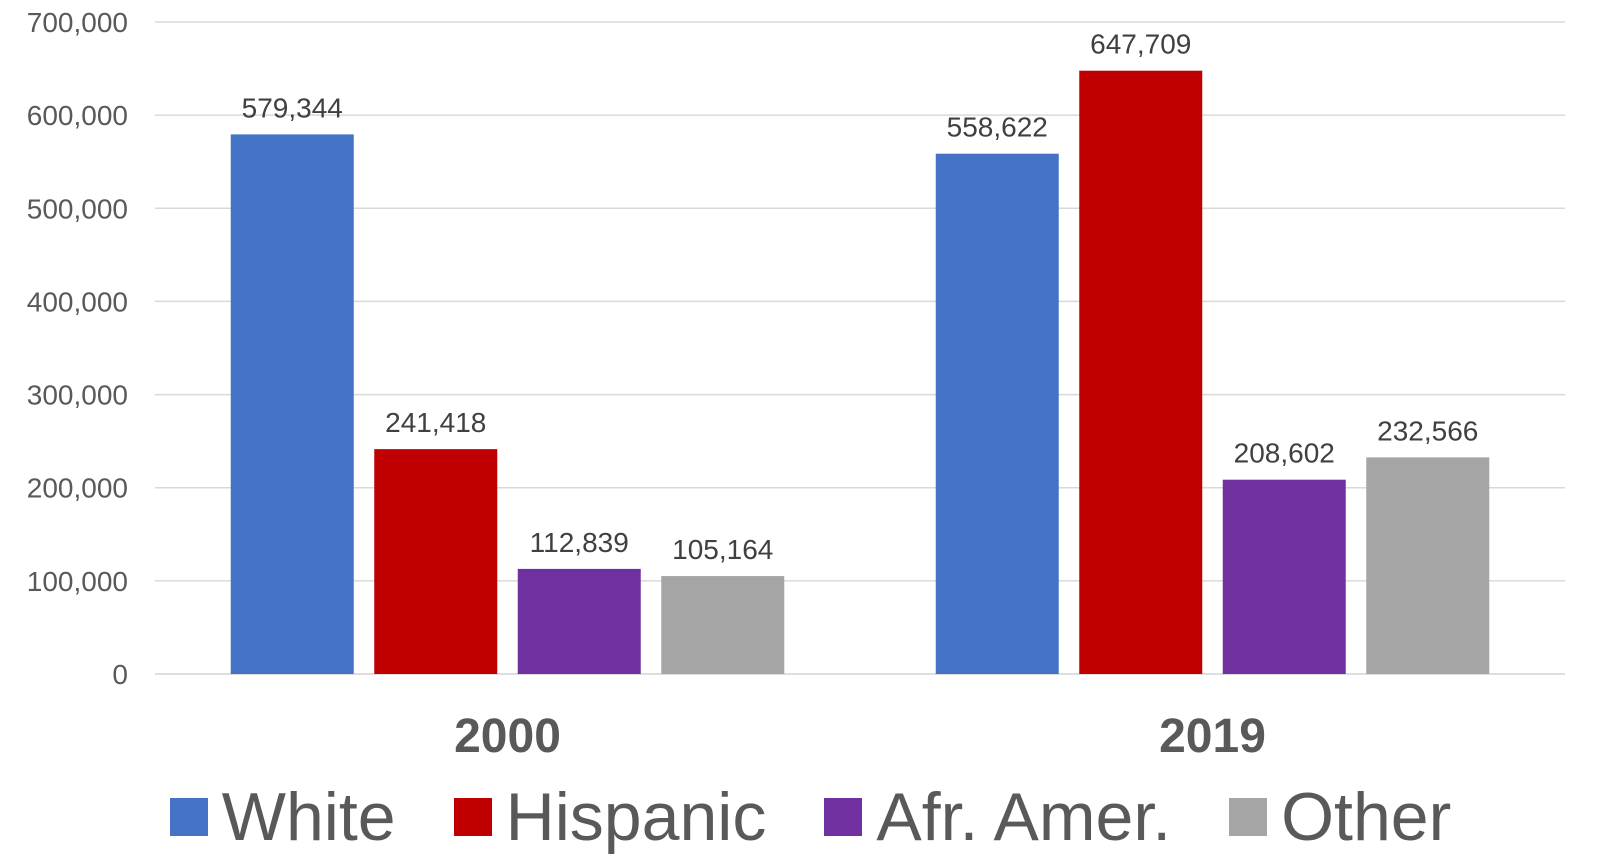 This screenshot has width=1621, height=867. Describe the element at coordinates (1024, 817) in the screenshot. I see `legend-label: Afr. Amer.` at that location.